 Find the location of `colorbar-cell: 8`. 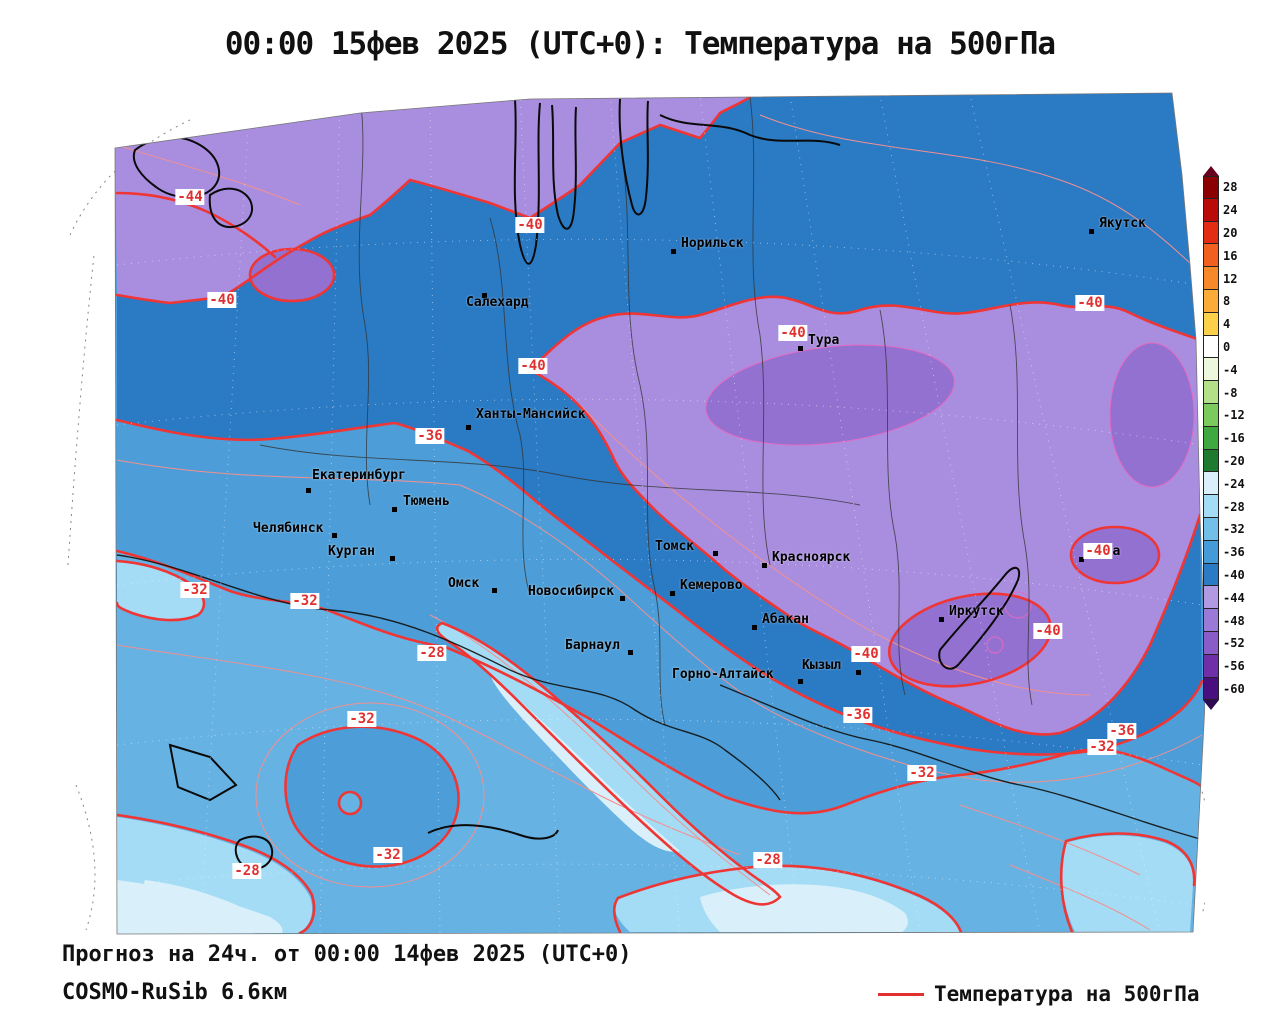

colorbar-cell: 8 is located at coordinates (1233, 301).